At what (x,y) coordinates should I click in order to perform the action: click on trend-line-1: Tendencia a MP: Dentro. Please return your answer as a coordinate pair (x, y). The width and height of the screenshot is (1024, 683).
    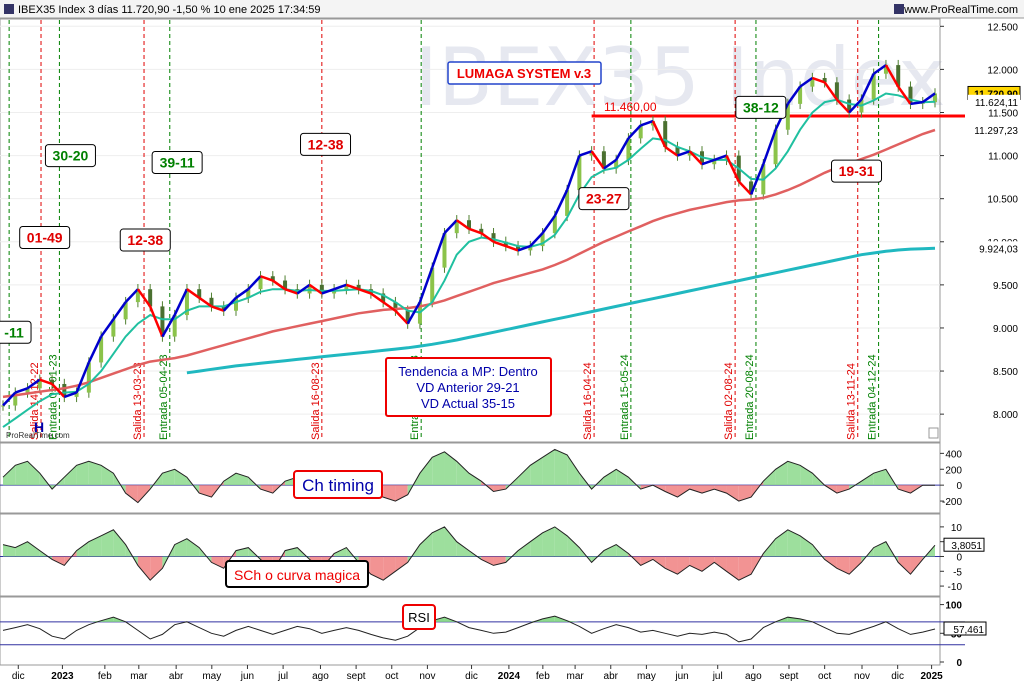
    Looking at the image, I should click on (467, 371).